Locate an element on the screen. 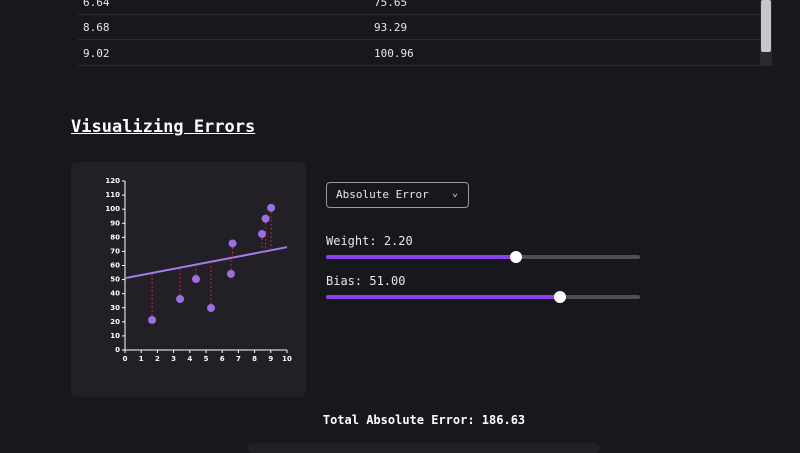  y-tick-label: 60 is located at coordinates (115, 266).